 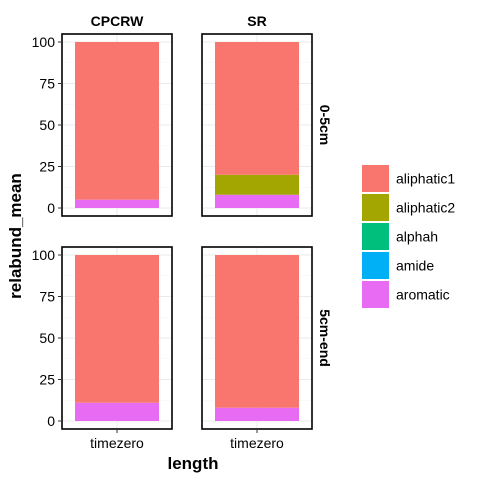 I want to click on facet-strip-5cm-end: 5cm-end, so click(x=325, y=338).